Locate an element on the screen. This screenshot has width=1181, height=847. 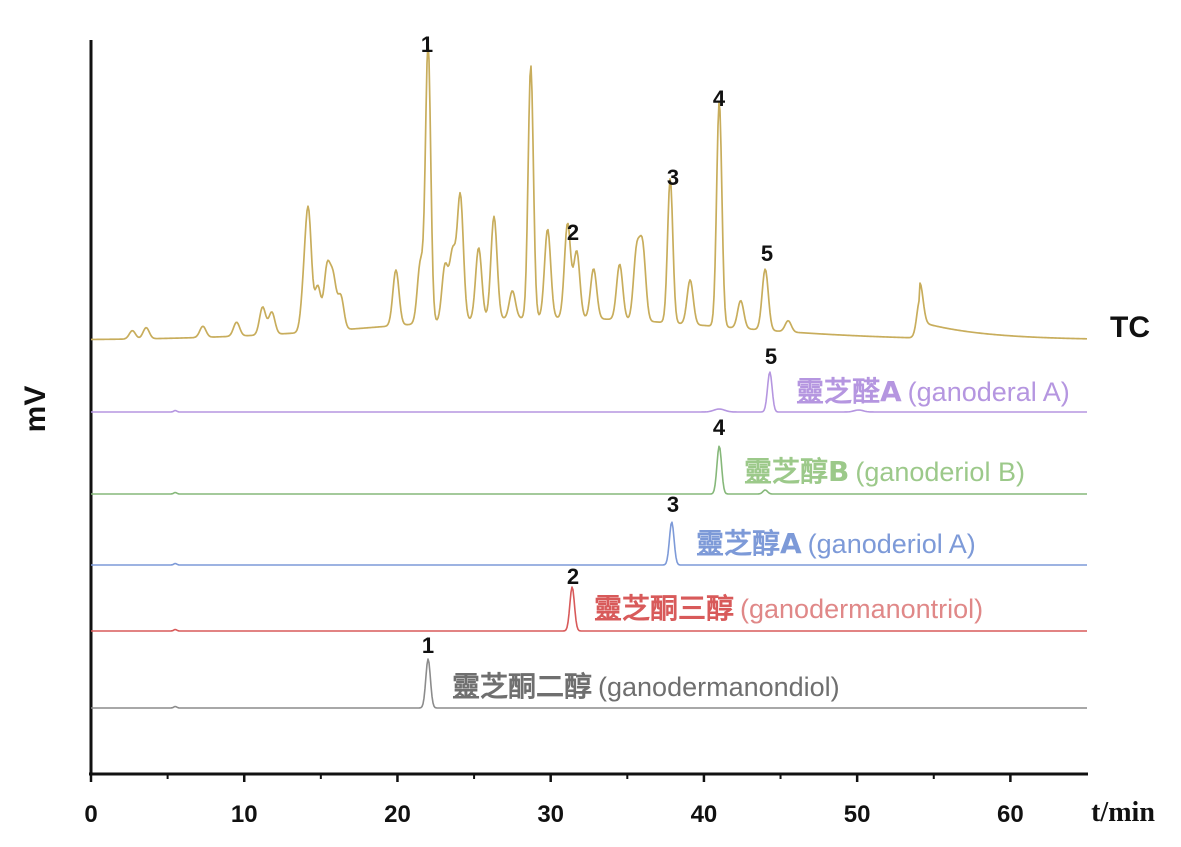
trace3-peak-label: 3 is located at coordinates (673, 504).